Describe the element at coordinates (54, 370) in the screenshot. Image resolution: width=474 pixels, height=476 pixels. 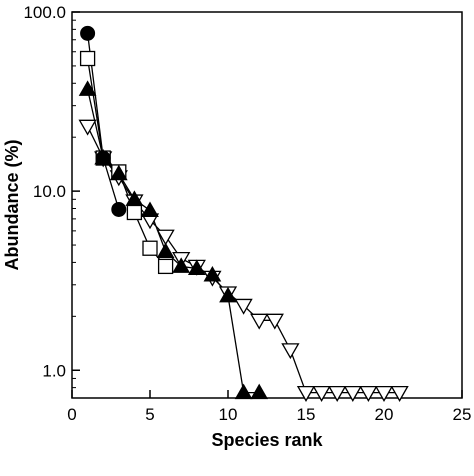
I see `y-tick-label: 1.0` at that location.